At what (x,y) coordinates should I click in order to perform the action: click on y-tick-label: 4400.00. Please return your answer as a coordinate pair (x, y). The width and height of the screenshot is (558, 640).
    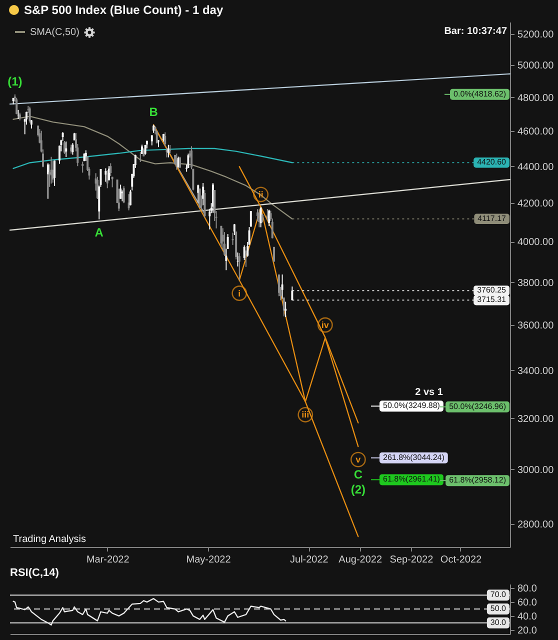
    Looking at the image, I should click on (536, 167).